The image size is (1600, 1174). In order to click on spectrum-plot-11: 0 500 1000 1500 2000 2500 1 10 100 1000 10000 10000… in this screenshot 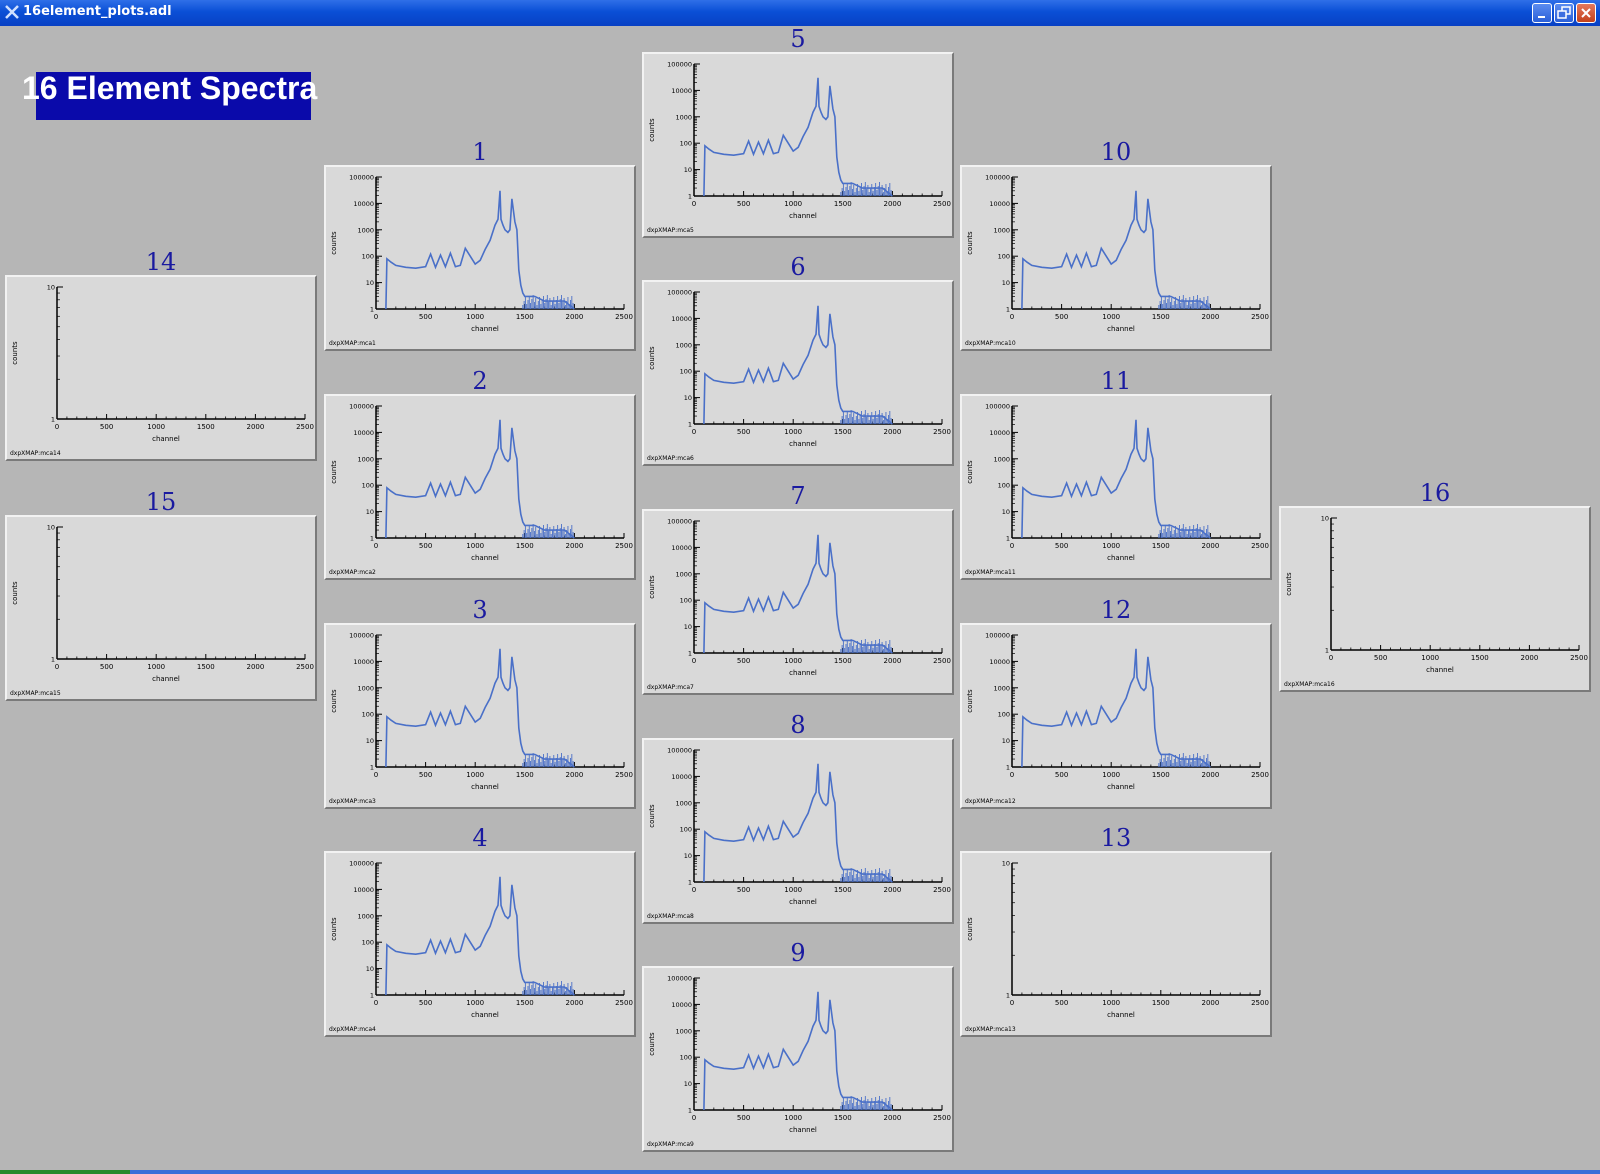, I will do `click(1116, 487)`.